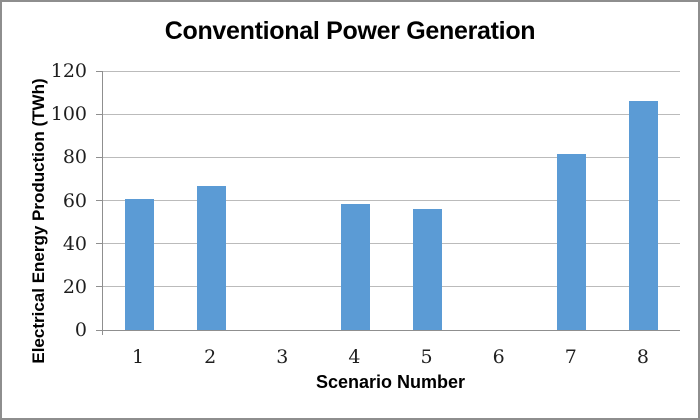 The height and width of the screenshot is (420, 700). Describe the element at coordinates (74, 286) in the screenshot. I see `y-tick-label: 20` at that location.